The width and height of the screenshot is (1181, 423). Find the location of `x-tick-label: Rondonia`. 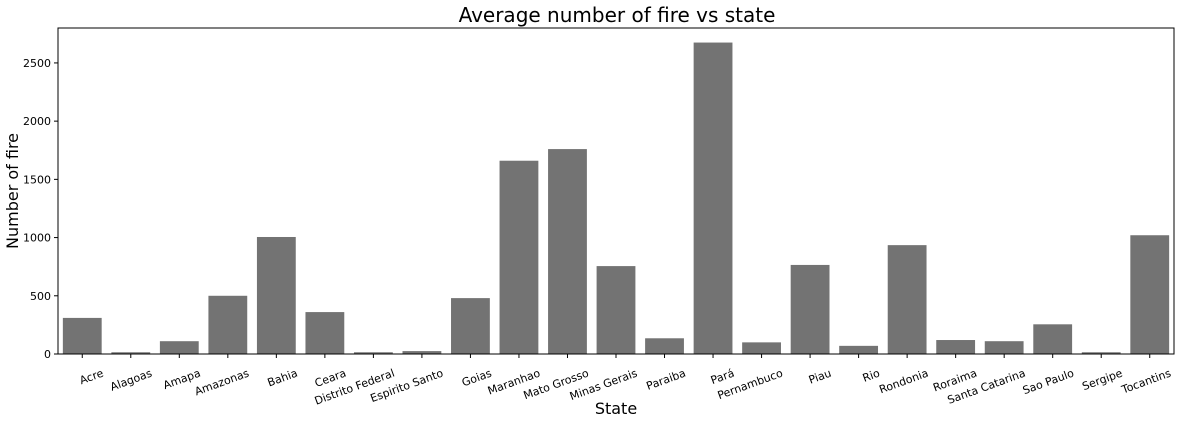

x-tick-label: Rondonia is located at coordinates (903, 382).